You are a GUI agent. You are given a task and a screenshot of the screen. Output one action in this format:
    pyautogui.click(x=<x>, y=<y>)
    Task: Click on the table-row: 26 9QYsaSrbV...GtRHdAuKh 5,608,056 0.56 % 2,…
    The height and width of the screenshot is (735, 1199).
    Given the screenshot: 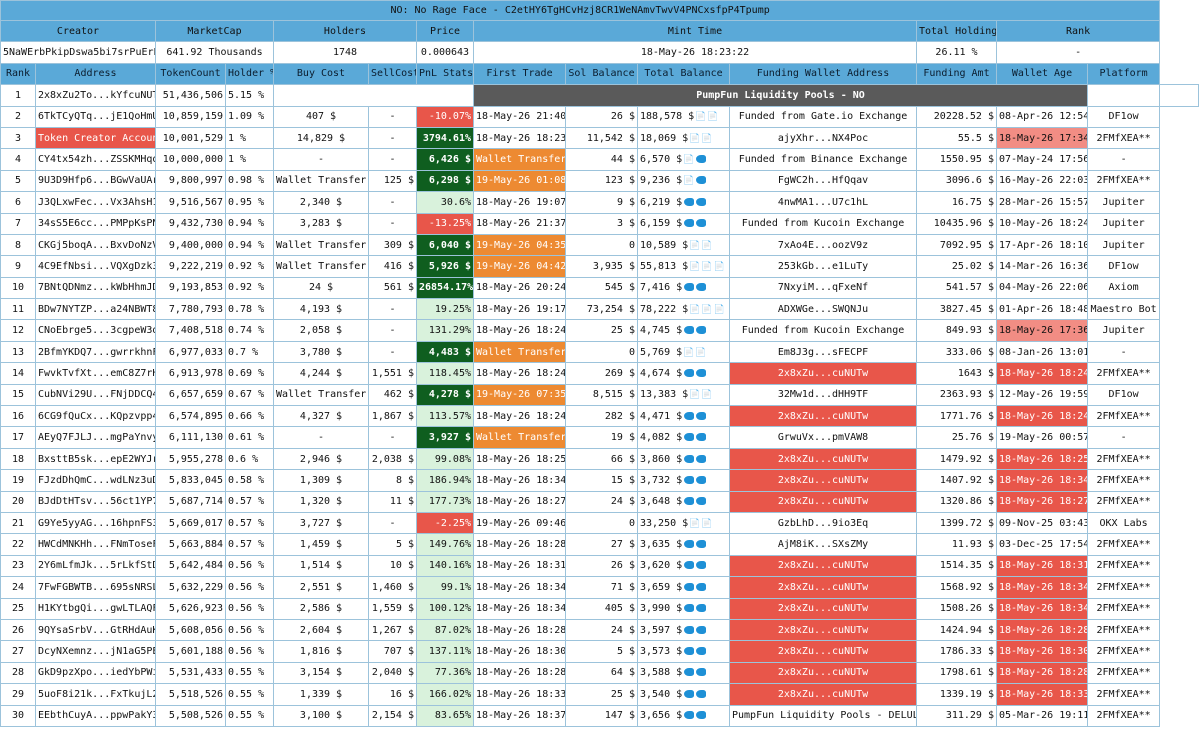 What is the action you would take?
    pyautogui.click(x=599, y=630)
    